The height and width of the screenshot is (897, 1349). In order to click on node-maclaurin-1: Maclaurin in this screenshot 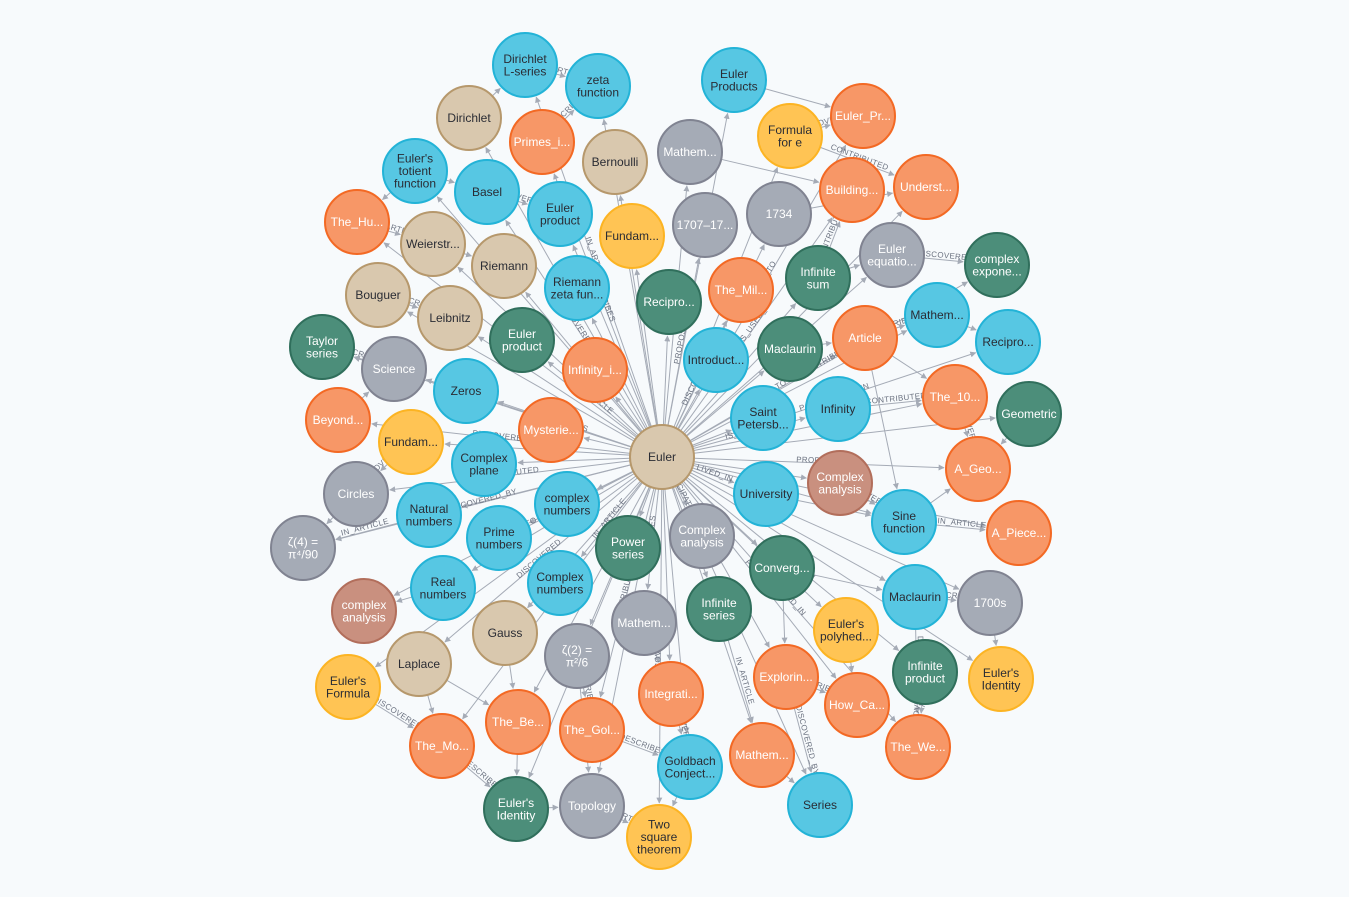, I will do `click(790, 349)`.